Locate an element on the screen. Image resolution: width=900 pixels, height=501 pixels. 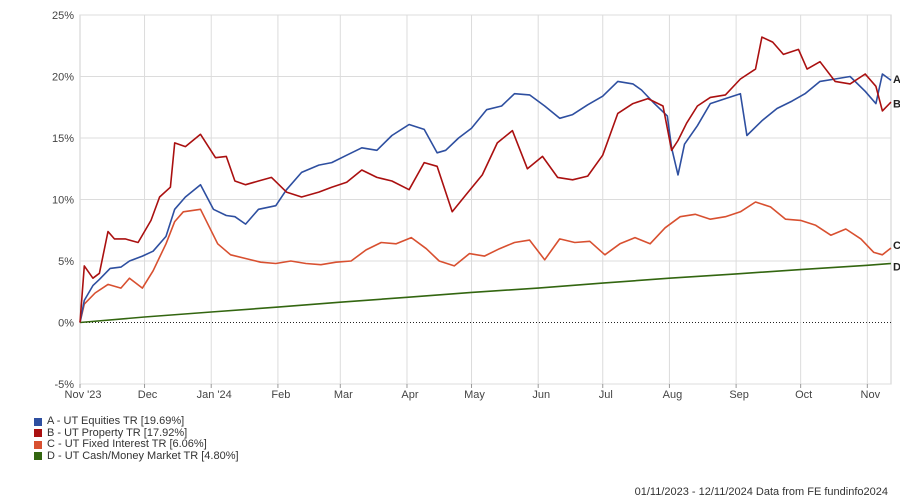
y-axis-labels: -5% 0% 5% 10% 15% 20% 25% is located at coordinates (63, 200).